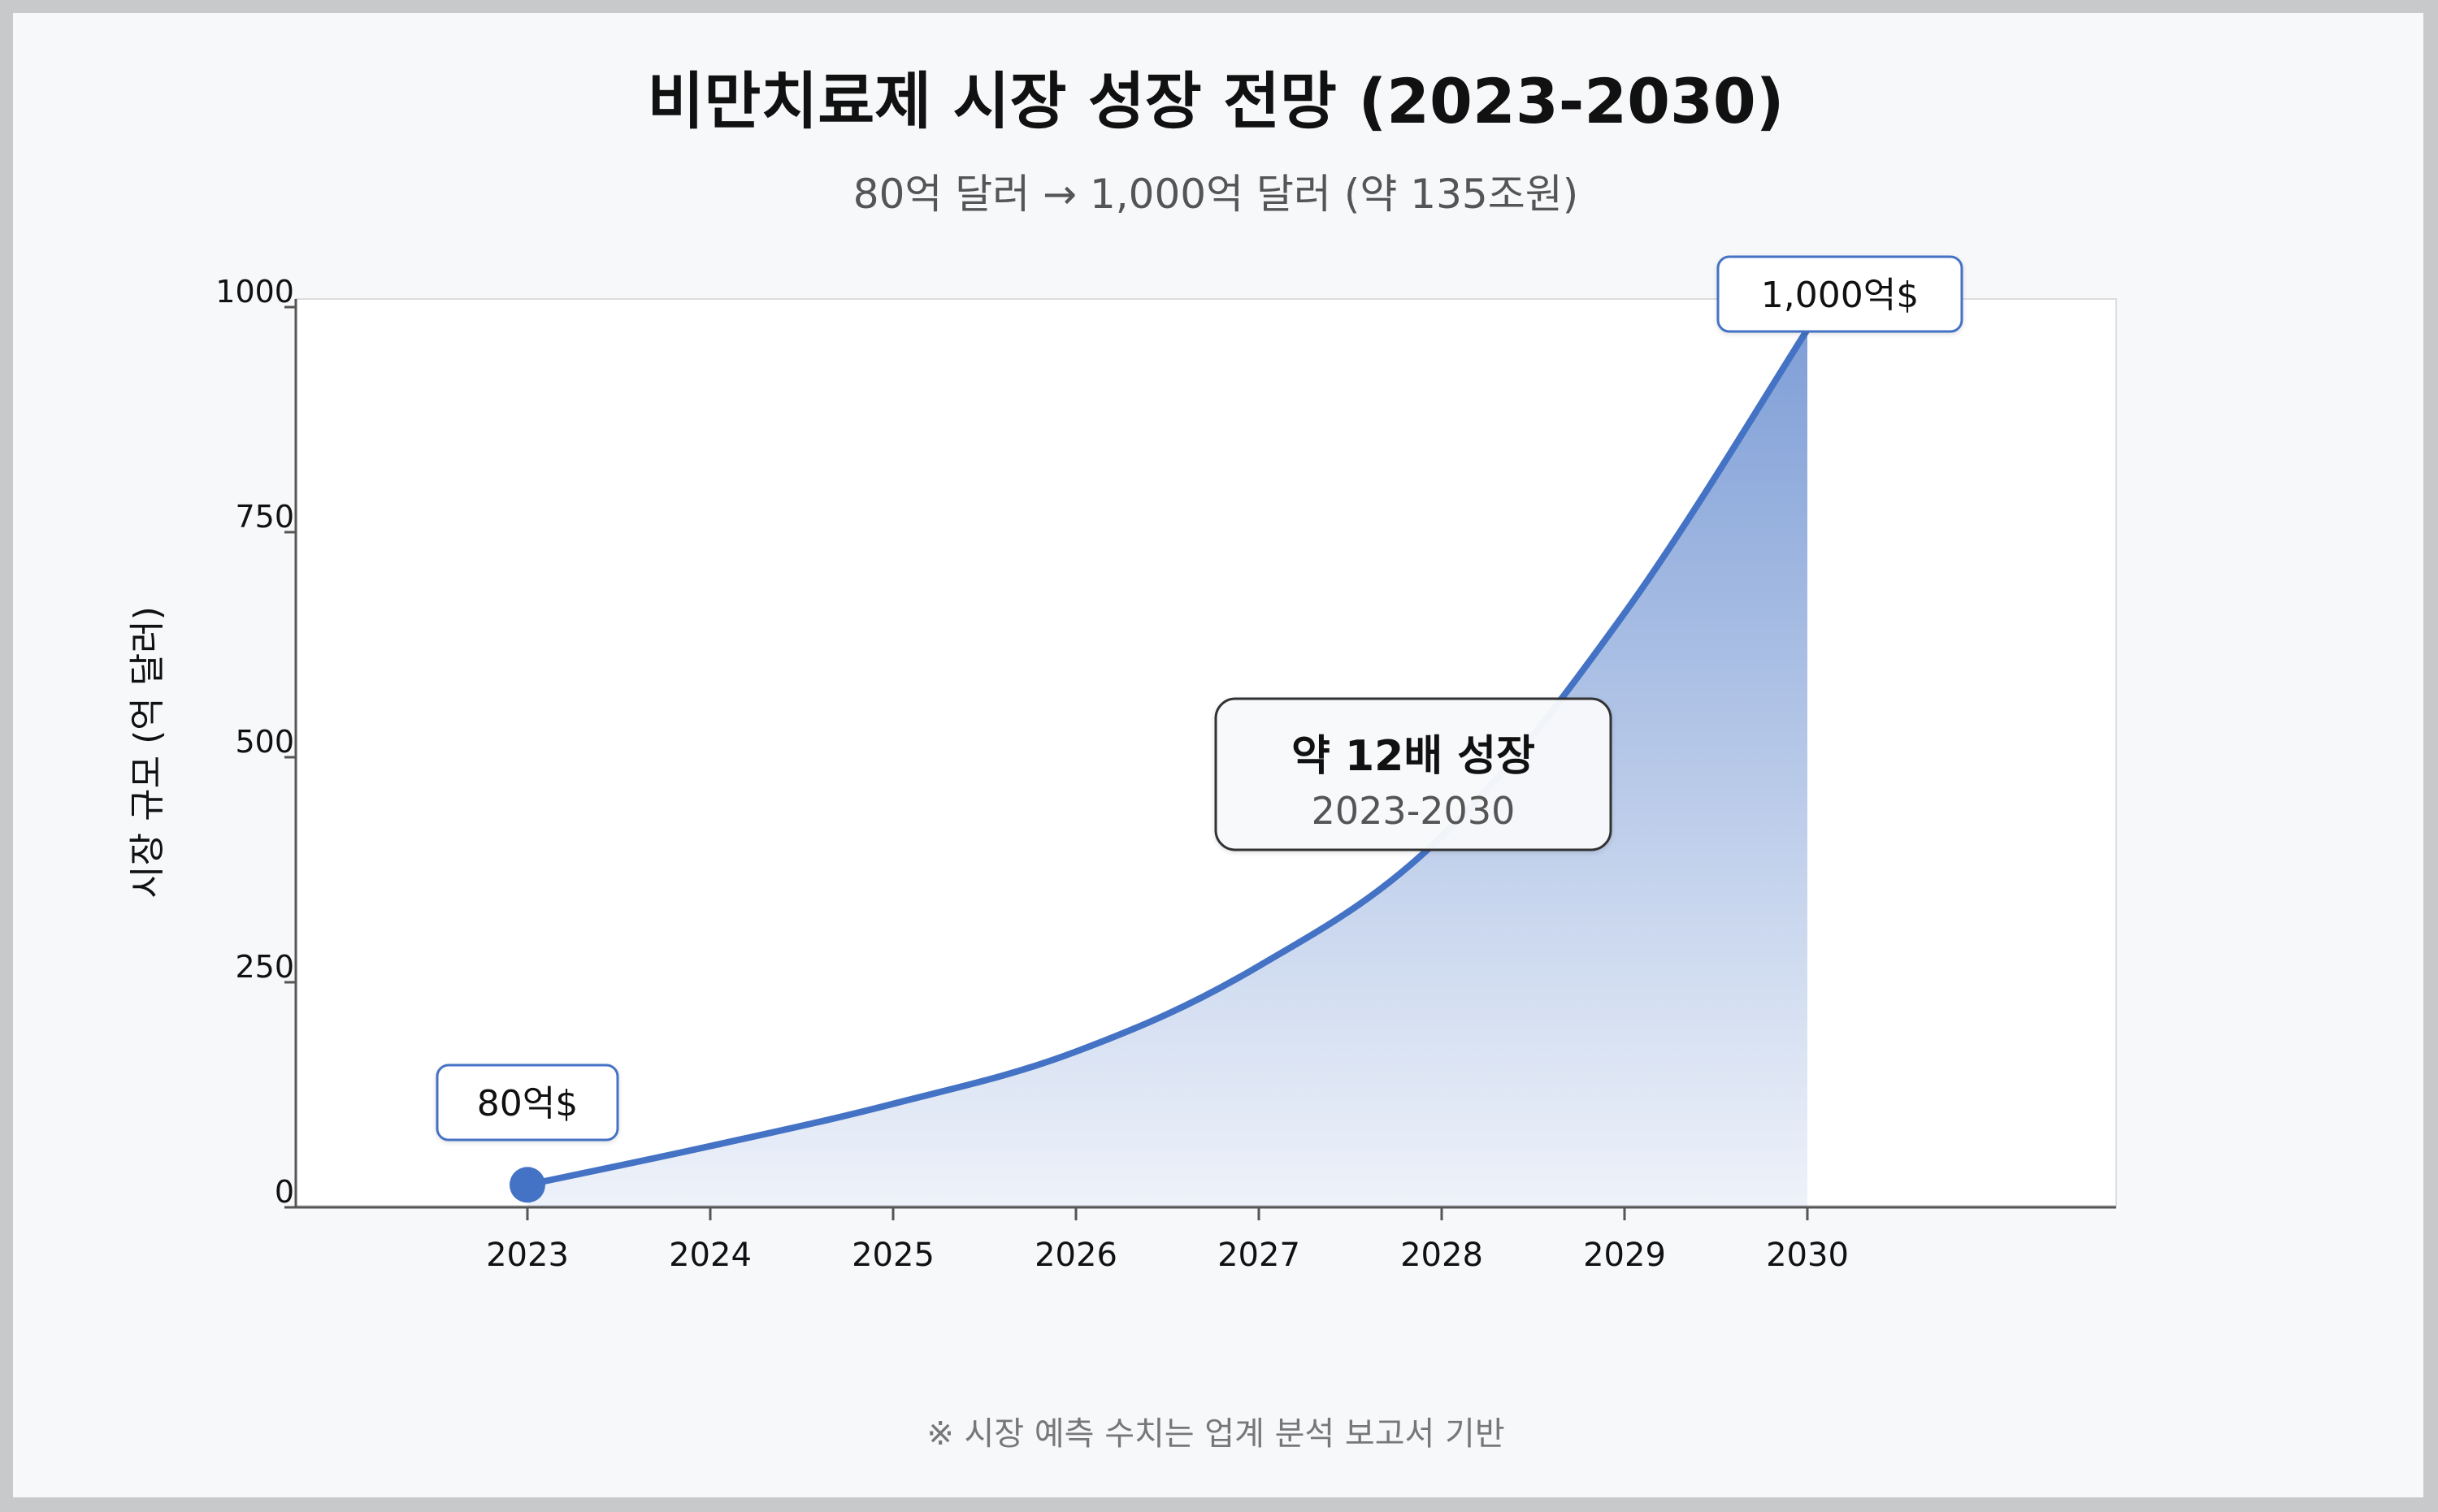 The image size is (2438, 1512). I want to click on growth-period: 2023-2030, so click(1414, 811).